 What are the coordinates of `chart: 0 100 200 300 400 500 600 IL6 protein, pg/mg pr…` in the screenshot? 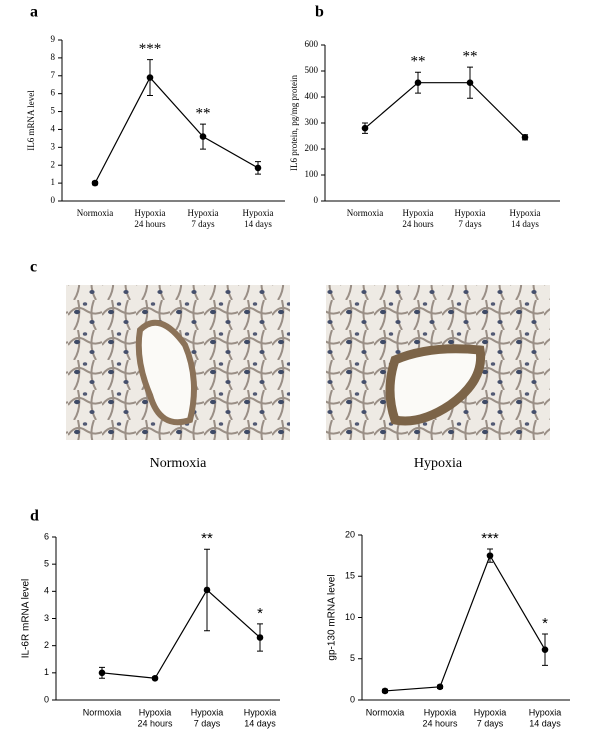 It's located at (424, 134).